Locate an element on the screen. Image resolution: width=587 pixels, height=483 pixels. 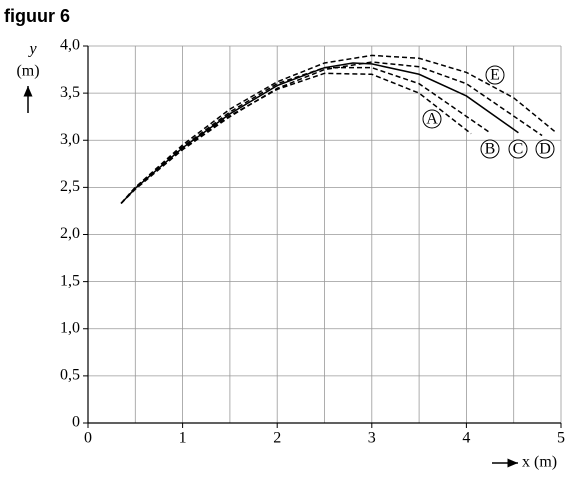
legend-label: C is located at coordinates (518, 149).